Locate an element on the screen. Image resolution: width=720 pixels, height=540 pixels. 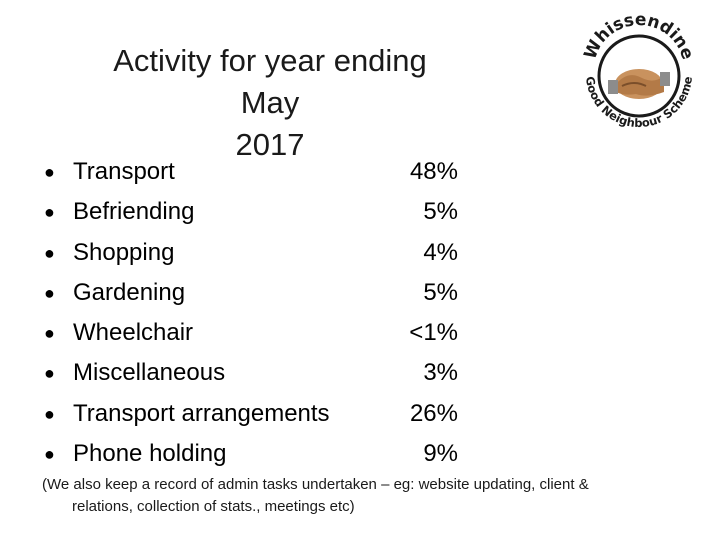
scheme-logo: Whissendine Good Neighbour Scheme is located at coordinates (638, 72).